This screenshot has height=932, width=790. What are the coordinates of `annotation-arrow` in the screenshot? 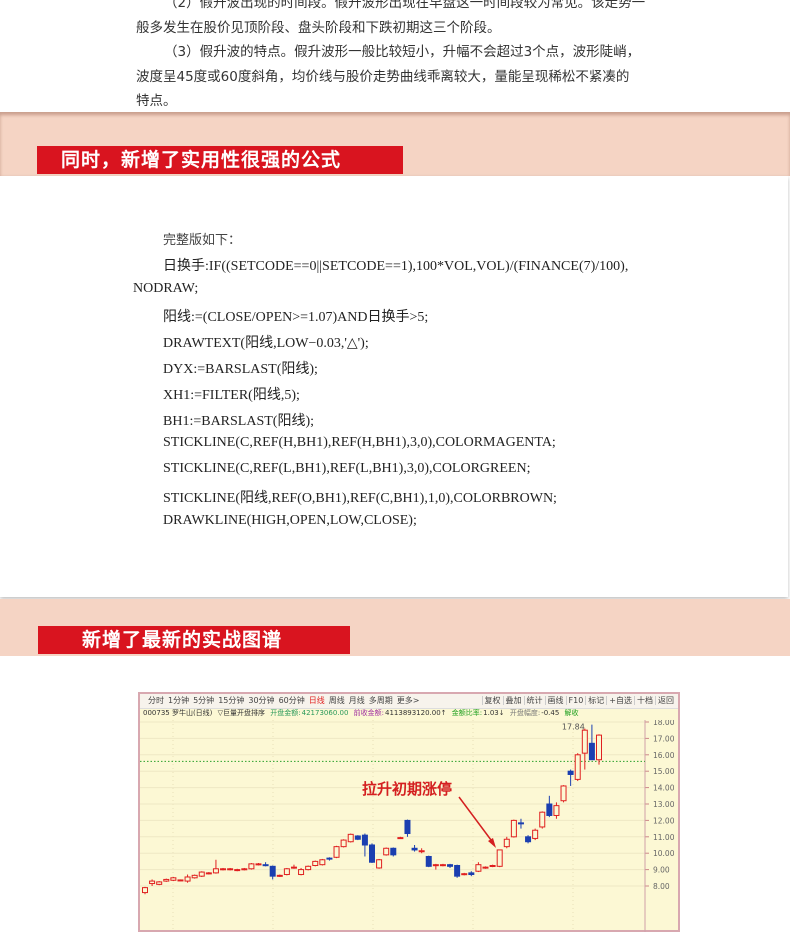 It's located at (476, 820).